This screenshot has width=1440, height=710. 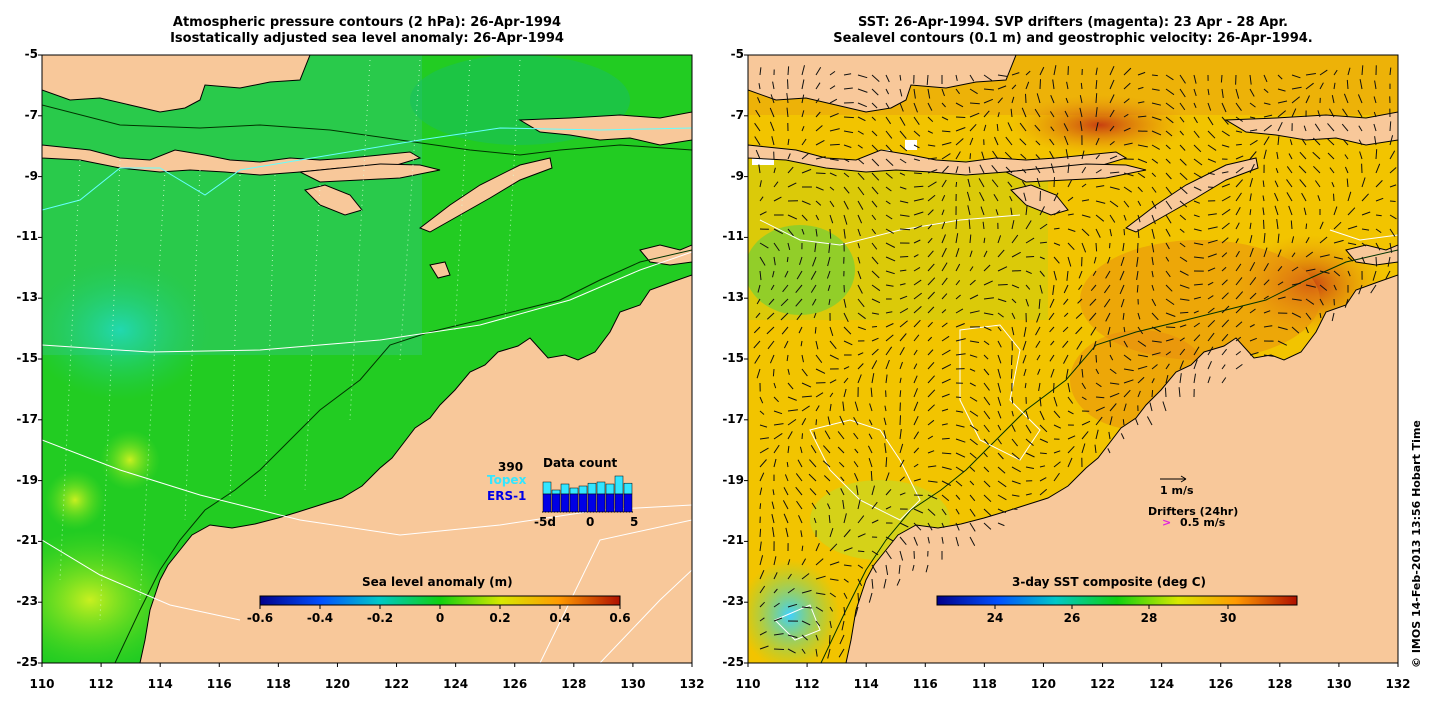 I want to click on right-y-tick: -15, so click(x=733, y=358).